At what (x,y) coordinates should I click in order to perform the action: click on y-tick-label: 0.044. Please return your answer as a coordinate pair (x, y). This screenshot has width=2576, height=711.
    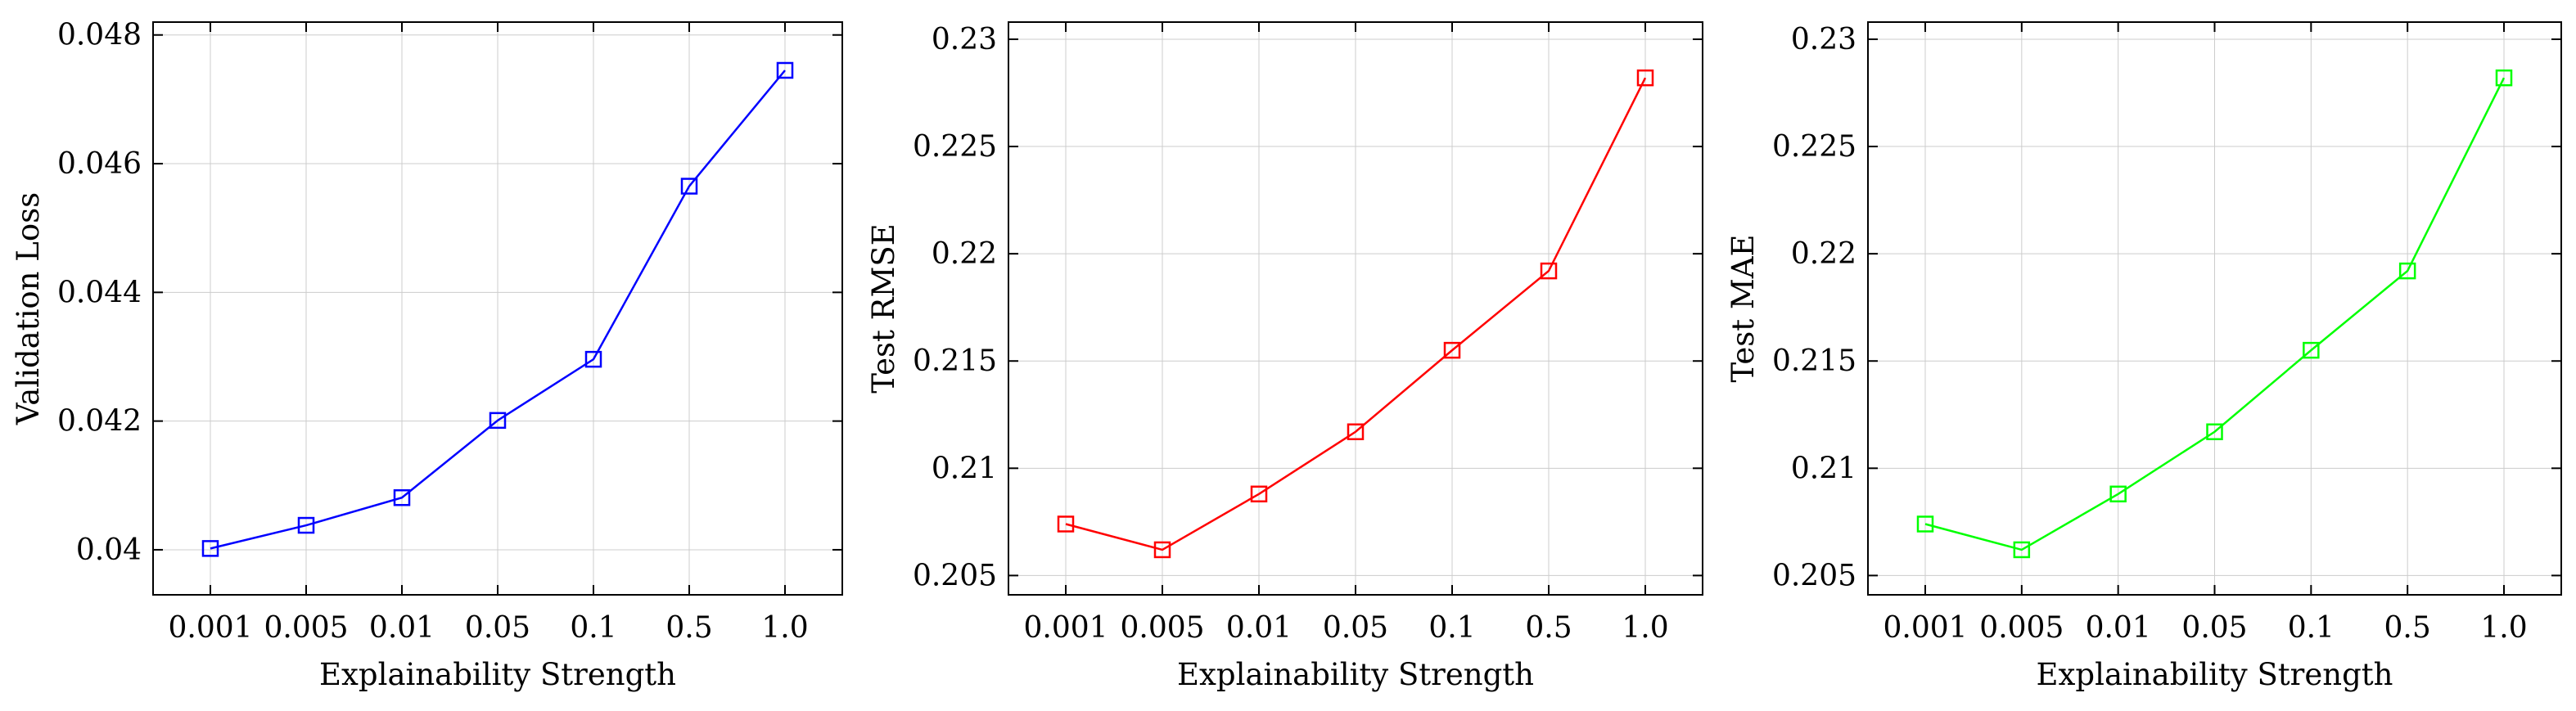
    Looking at the image, I should click on (99, 293).